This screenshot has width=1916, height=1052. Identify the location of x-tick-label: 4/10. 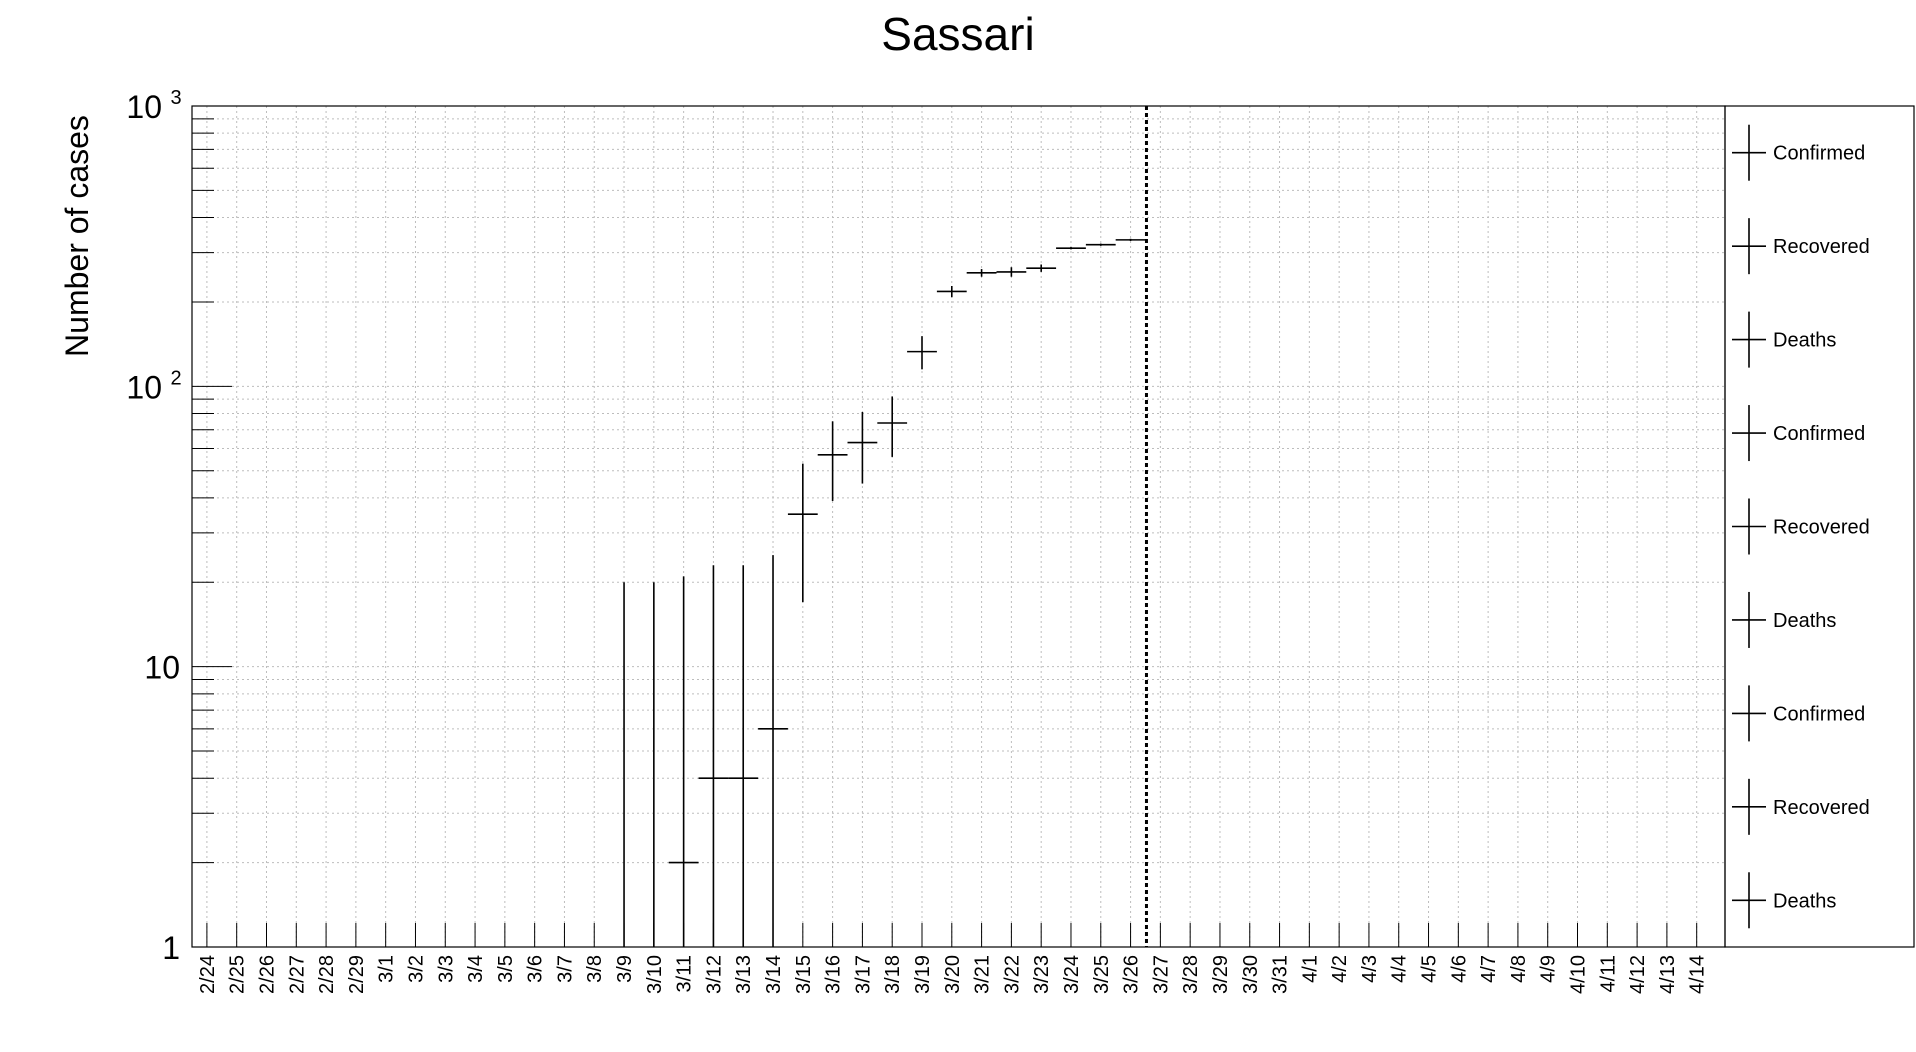
(1579, 974).